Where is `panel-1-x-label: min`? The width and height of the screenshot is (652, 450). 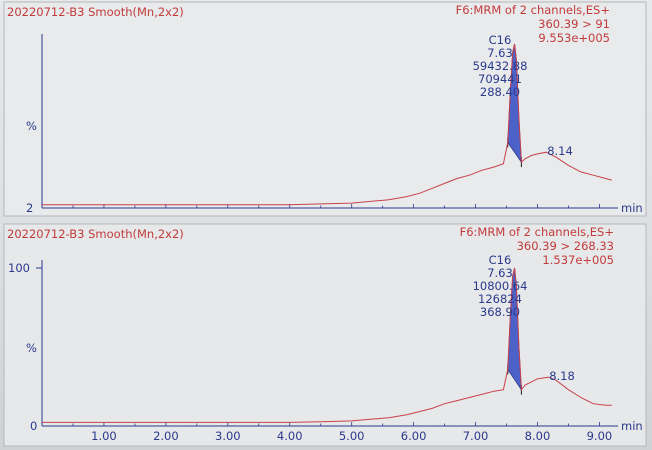 panel-1-x-label: min is located at coordinates (632, 208).